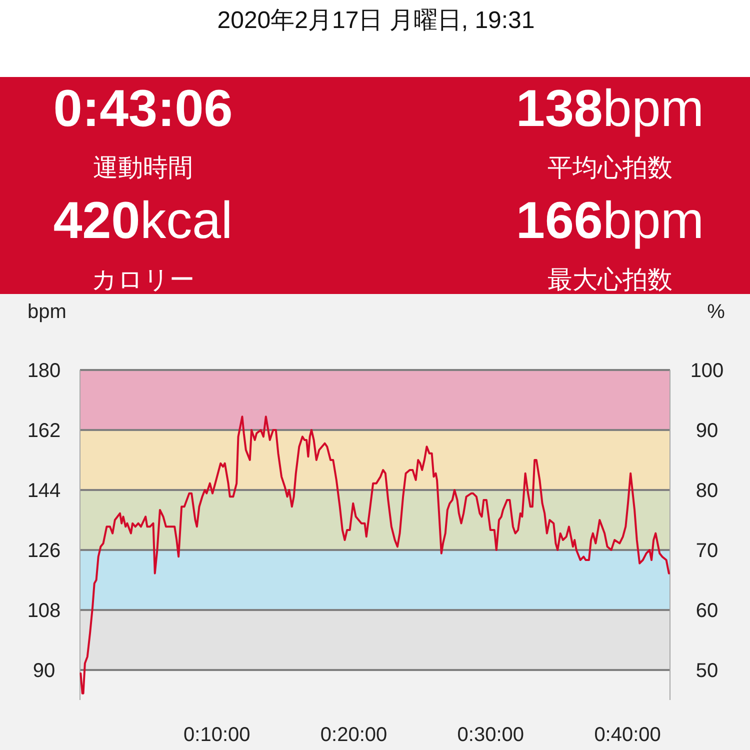 The image size is (750, 750). I want to click on text: 2020年2月17日 月曜日, 19:31, so click(376, 20).